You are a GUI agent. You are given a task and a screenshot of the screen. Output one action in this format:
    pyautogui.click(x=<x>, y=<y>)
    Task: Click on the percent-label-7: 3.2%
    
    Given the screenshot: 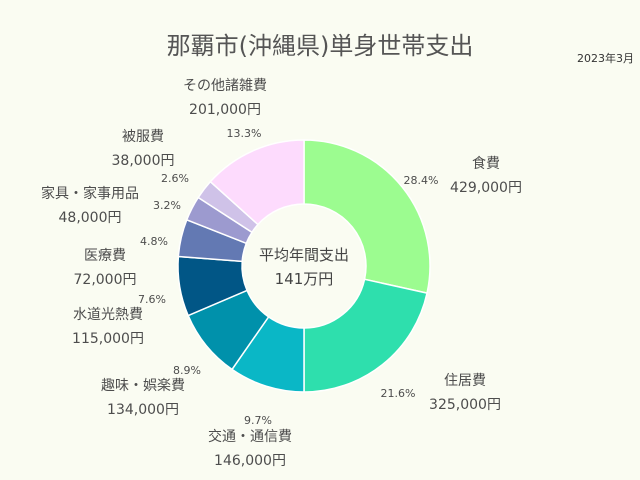 What is the action you would take?
    pyautogui.click(x=167, y=205)
    